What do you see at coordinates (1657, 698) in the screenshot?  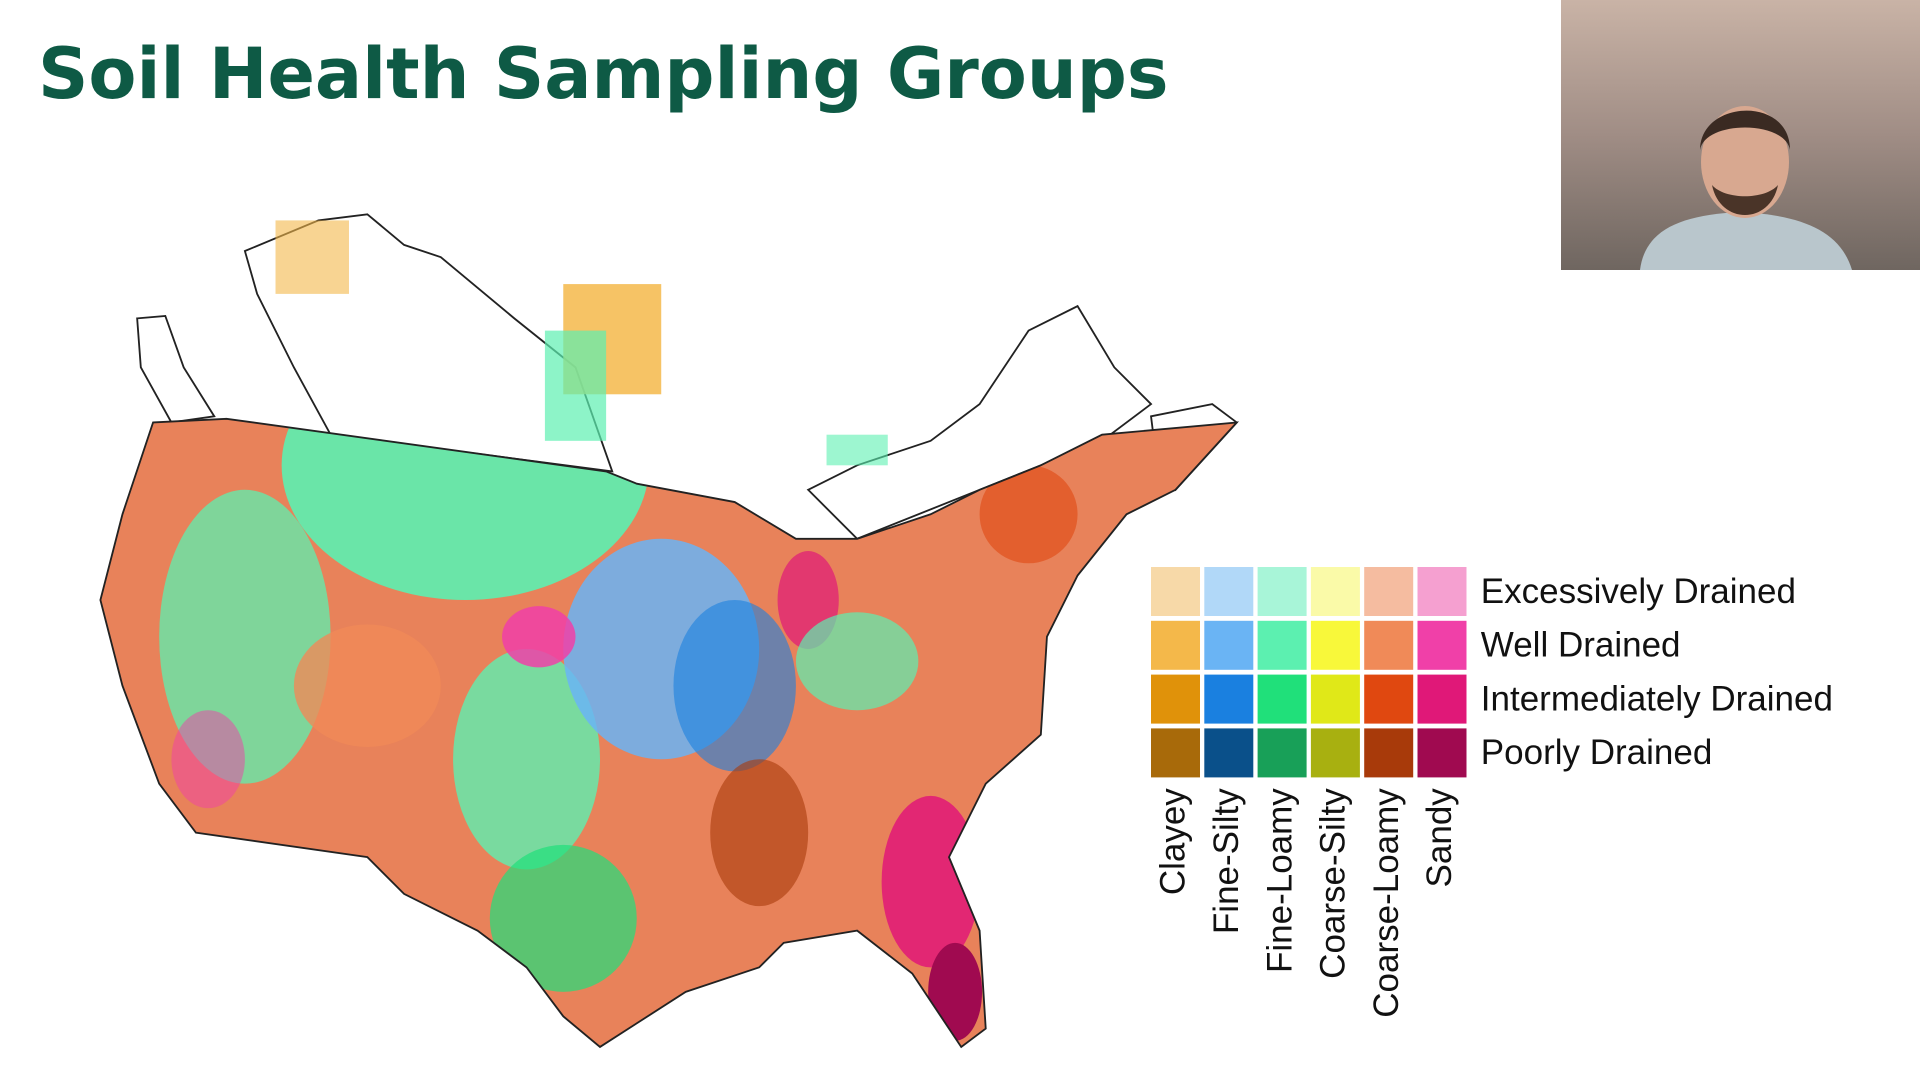 I see `drainage-label: Intermediately Drained` at bounding box center [1657, 698].